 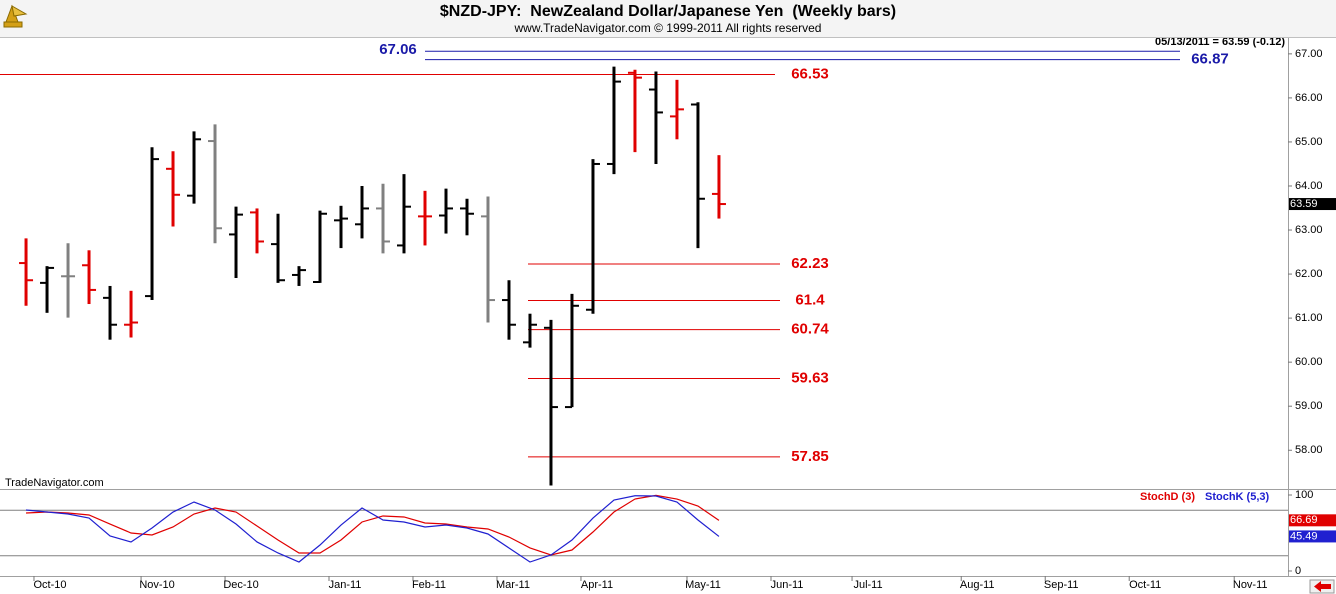 I want to click on x-tick-label: Oct-10, so click(x=49, y=585).